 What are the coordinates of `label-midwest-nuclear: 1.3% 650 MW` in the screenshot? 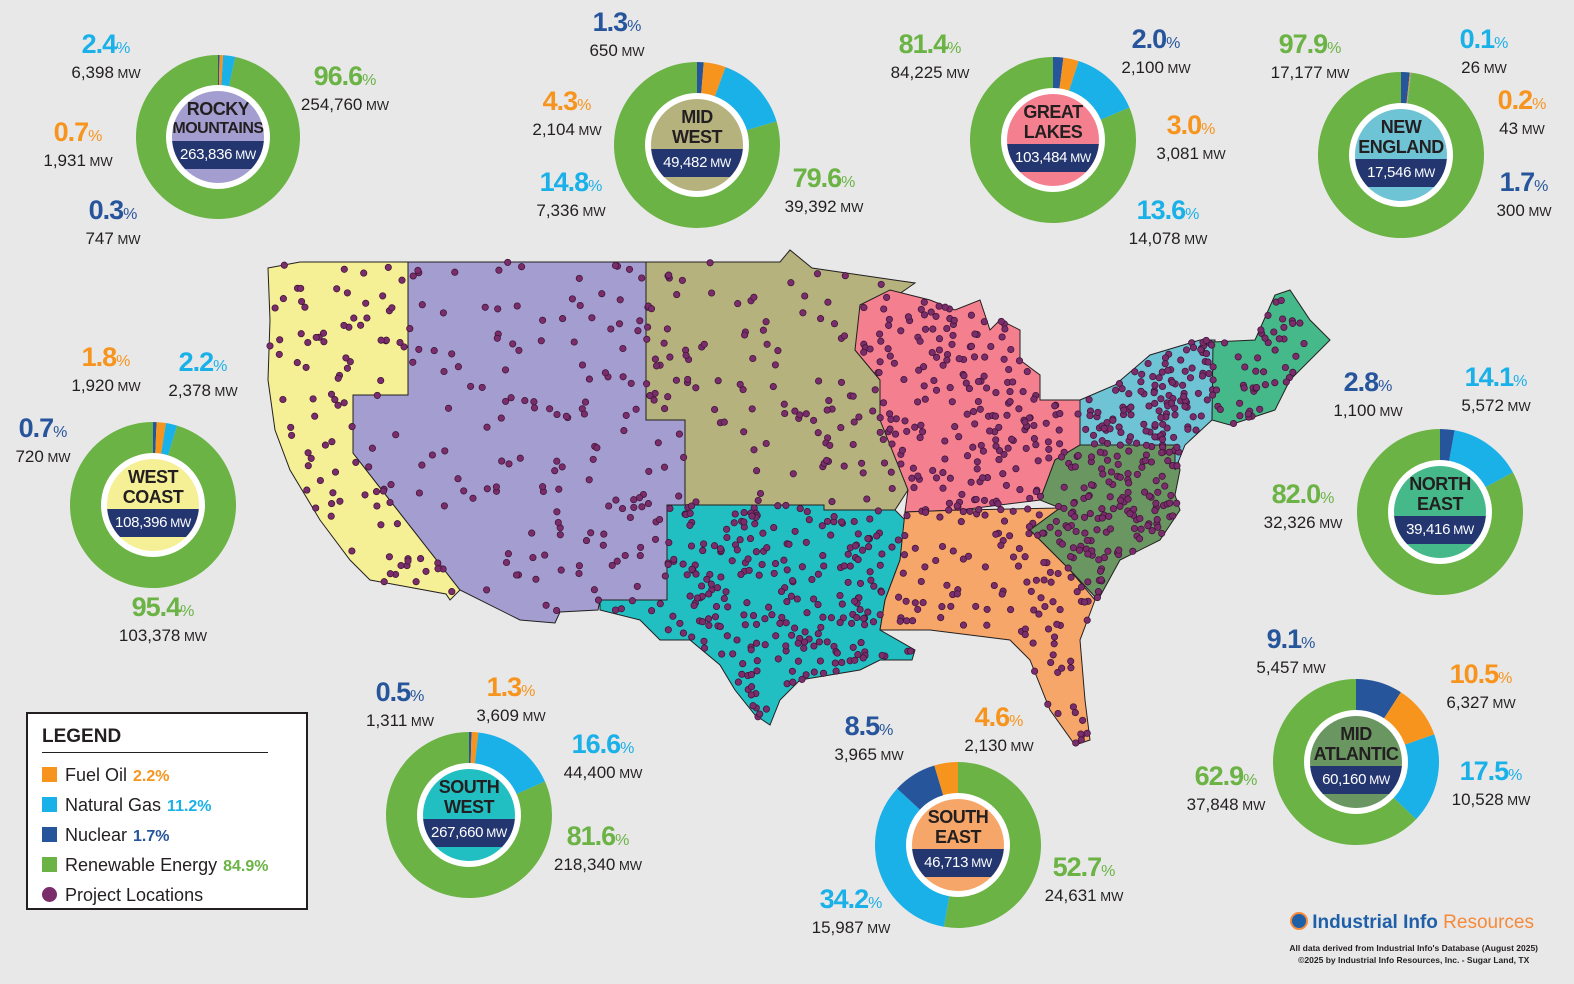 It's located at (617, 33).